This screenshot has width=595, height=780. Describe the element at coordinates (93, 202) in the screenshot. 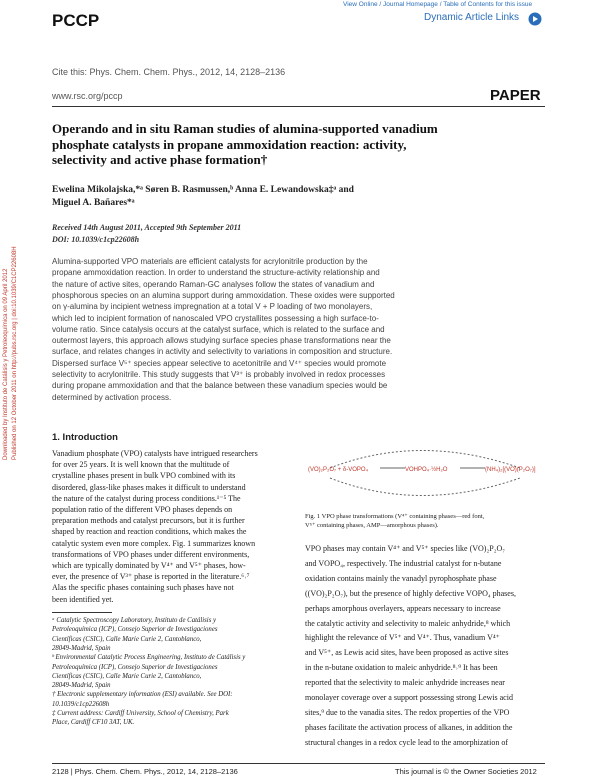

I see `author-line: Miguel A. Bañares*ᵃ` at that location.